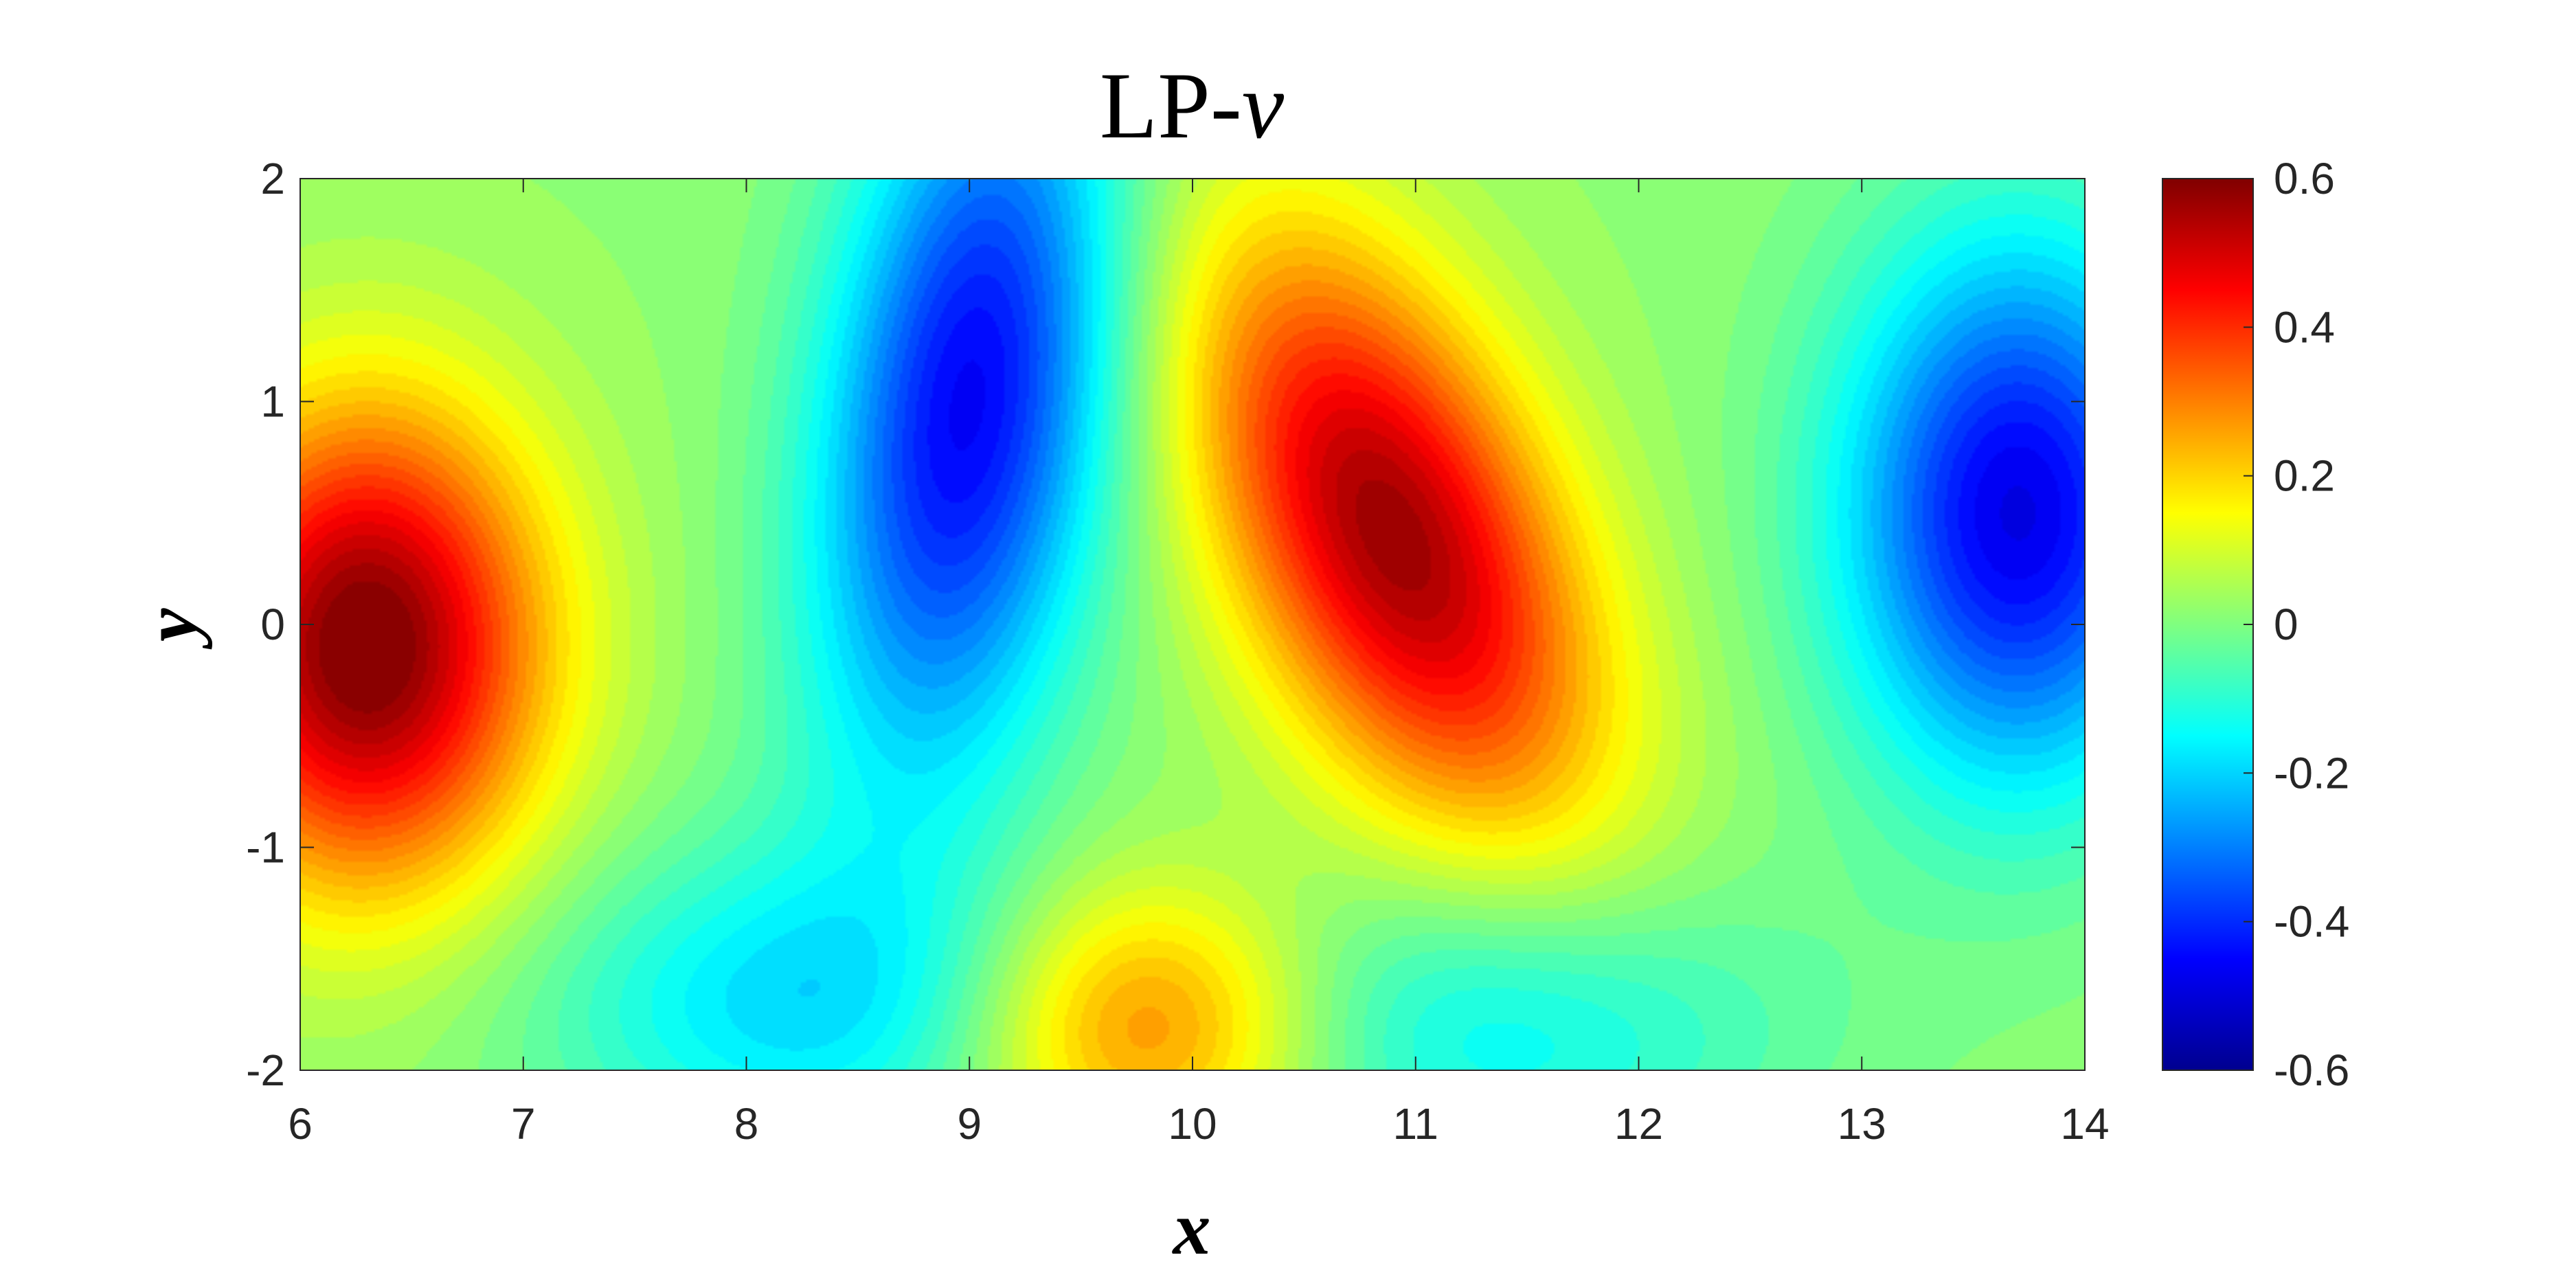 Image resolution: width=2576 pixels, height=1288 pixels. I want to click on colorbar-tick-label: 0.6, so click(2304, 178).